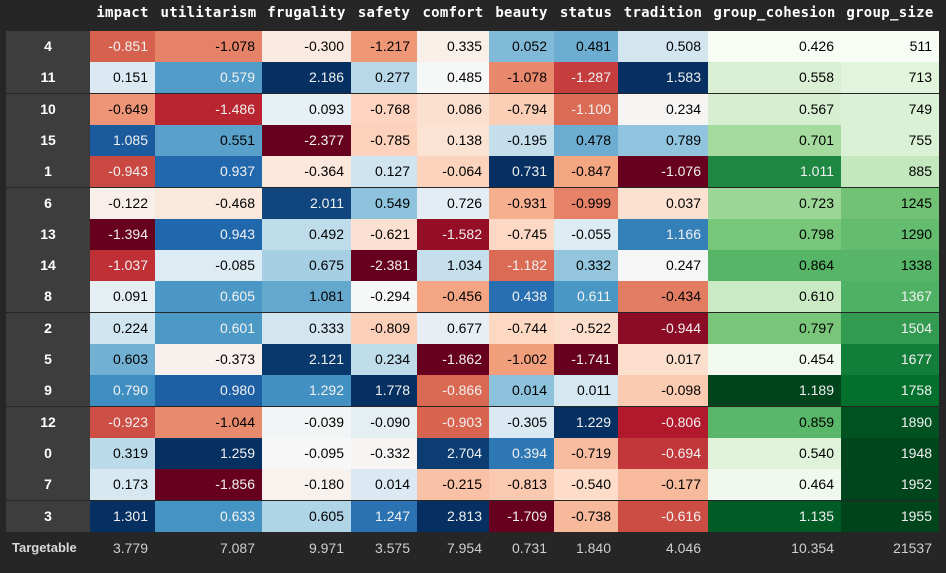 This screenshot has width=946, height=573. Describe the element at coordinates (663, 296) in the screenshot. I see `table-cell-tradition: -0.434` at that location.